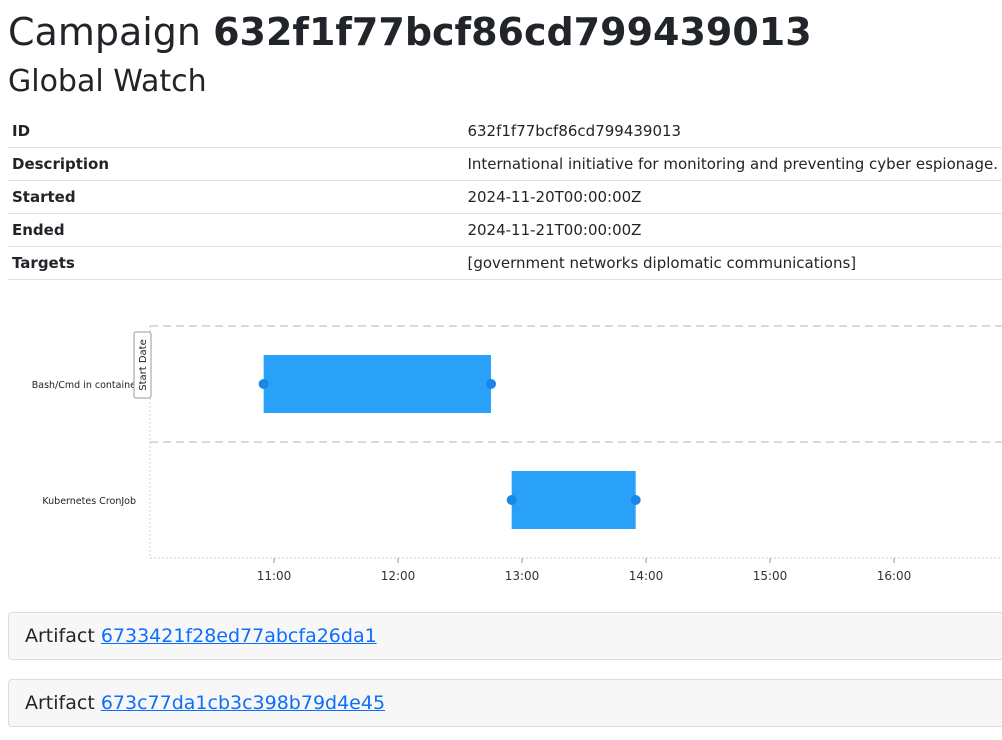 Image resolution: width=1002 pixels, height=740 pixels. I want to click on artifact-link: 673c77da1cb3c398b79d4e45, so click(243, 703).